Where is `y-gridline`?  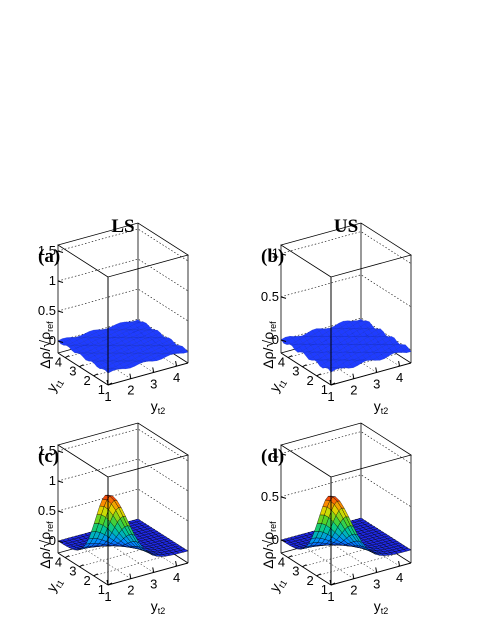 y-gridline is located at coordinates (105, 562).